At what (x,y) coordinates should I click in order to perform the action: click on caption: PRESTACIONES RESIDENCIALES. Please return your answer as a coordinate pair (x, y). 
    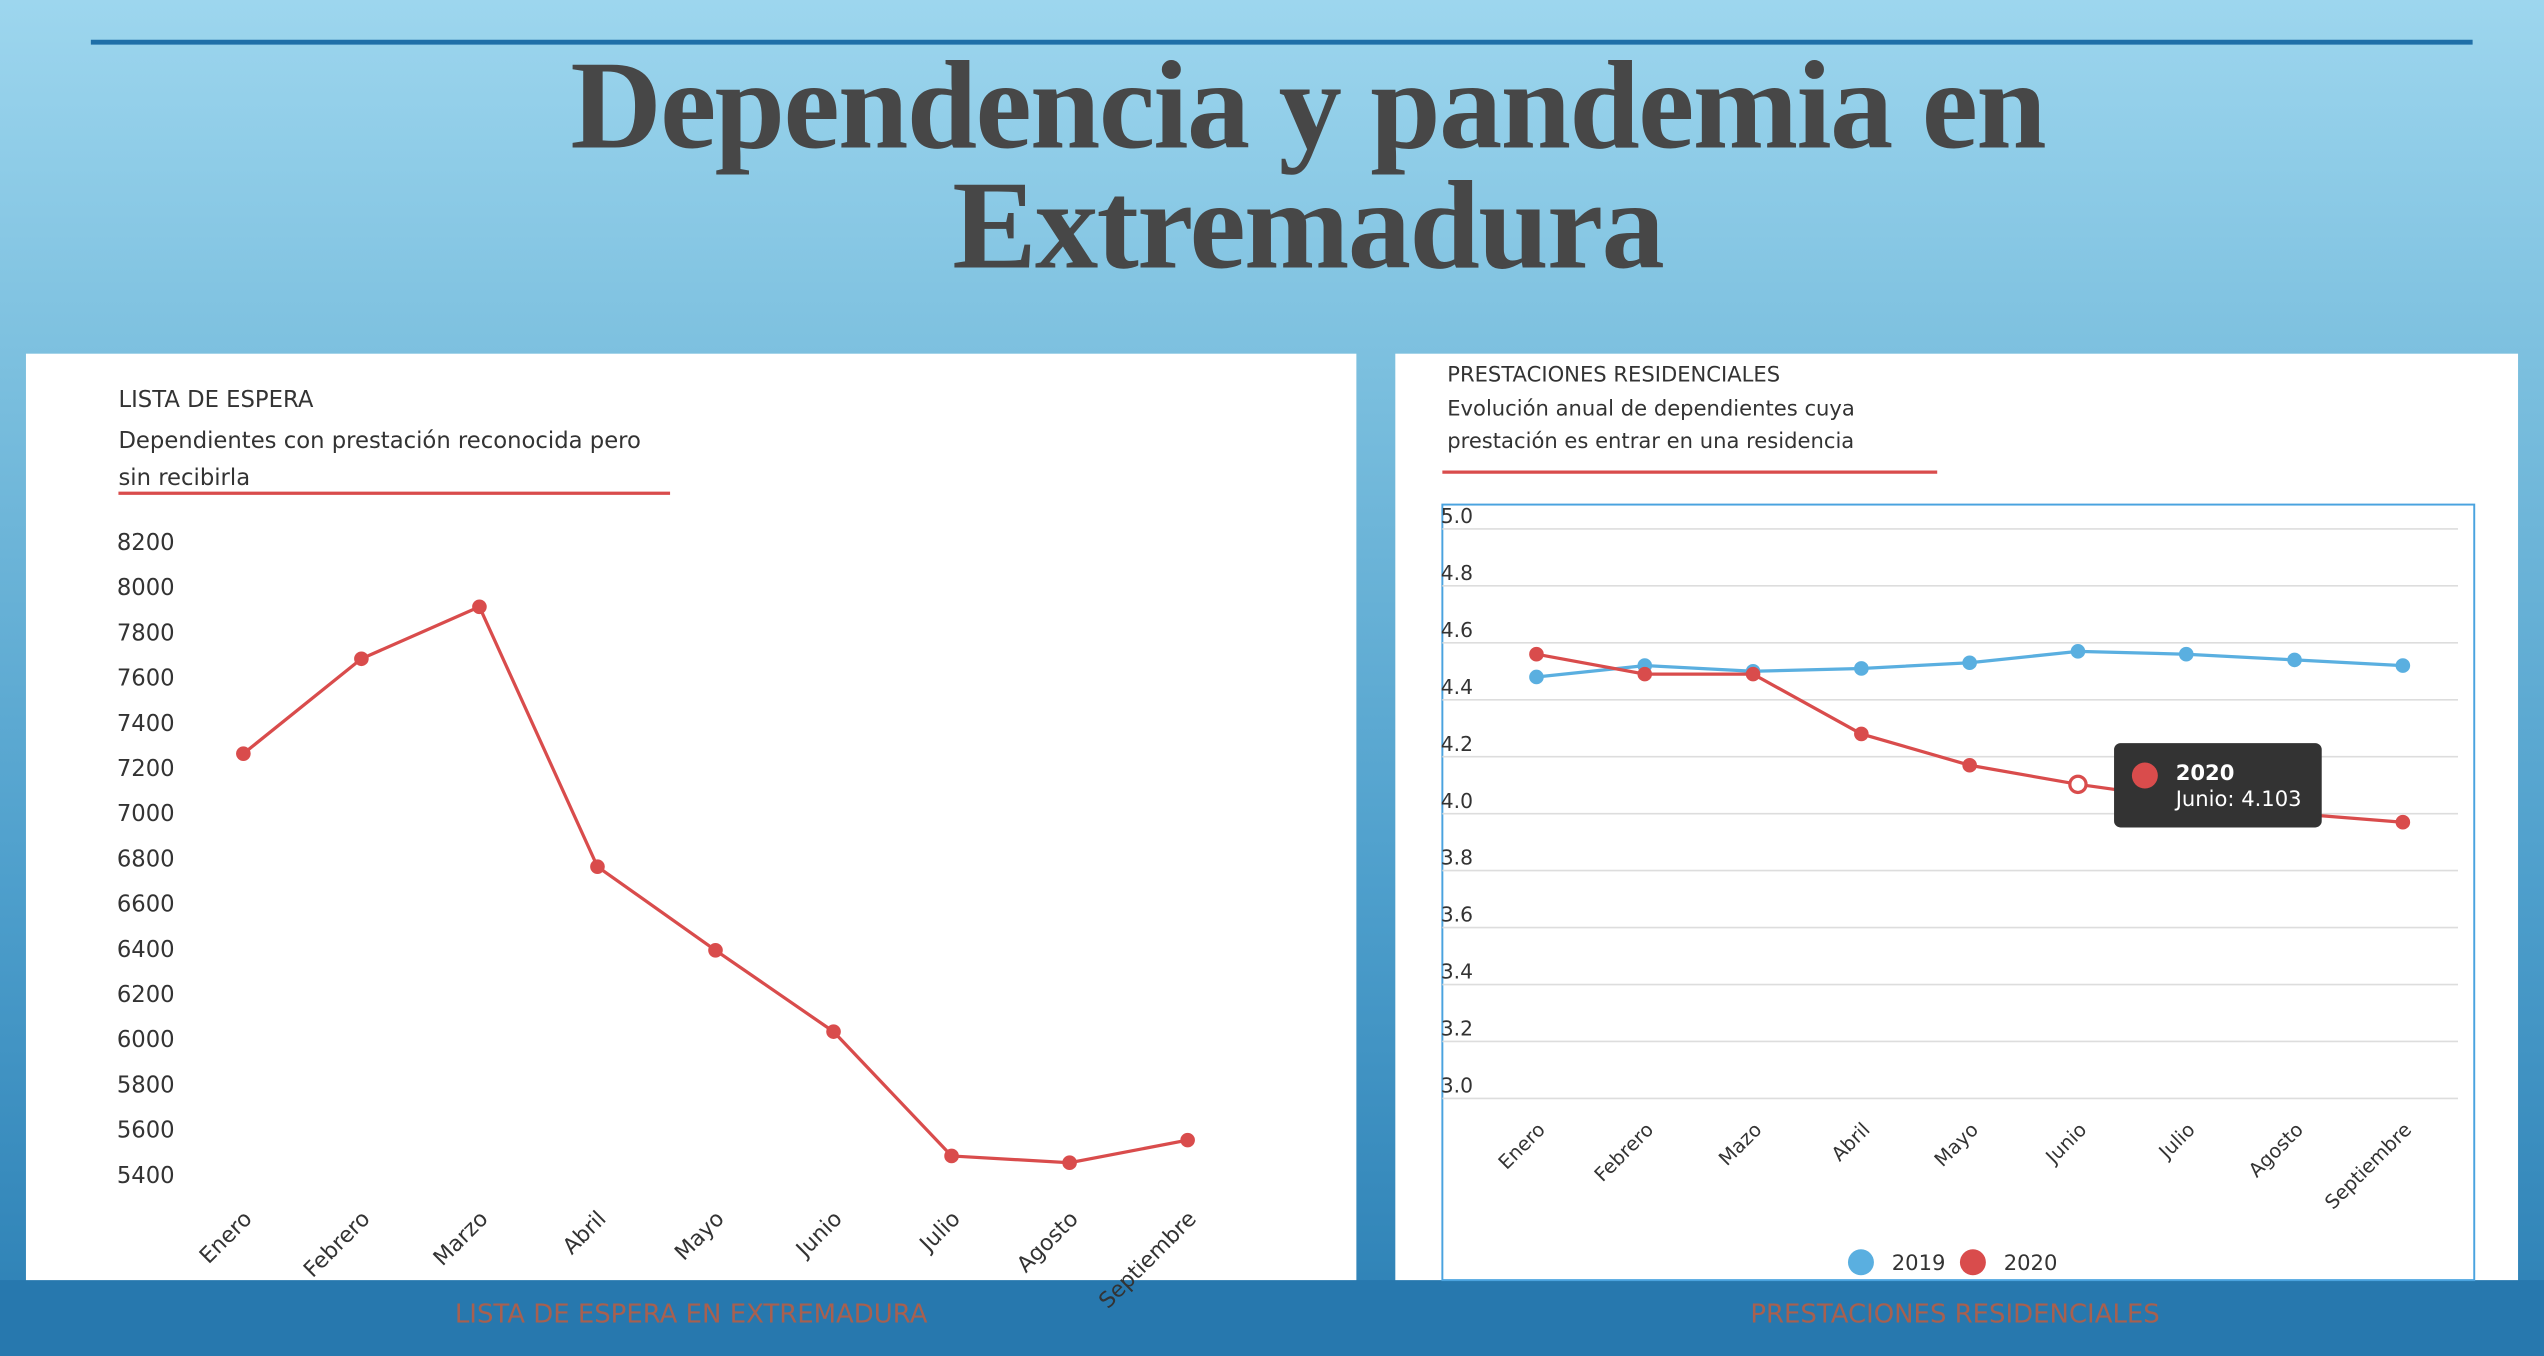
    Looking at the image, I should click on (1954, 1314).